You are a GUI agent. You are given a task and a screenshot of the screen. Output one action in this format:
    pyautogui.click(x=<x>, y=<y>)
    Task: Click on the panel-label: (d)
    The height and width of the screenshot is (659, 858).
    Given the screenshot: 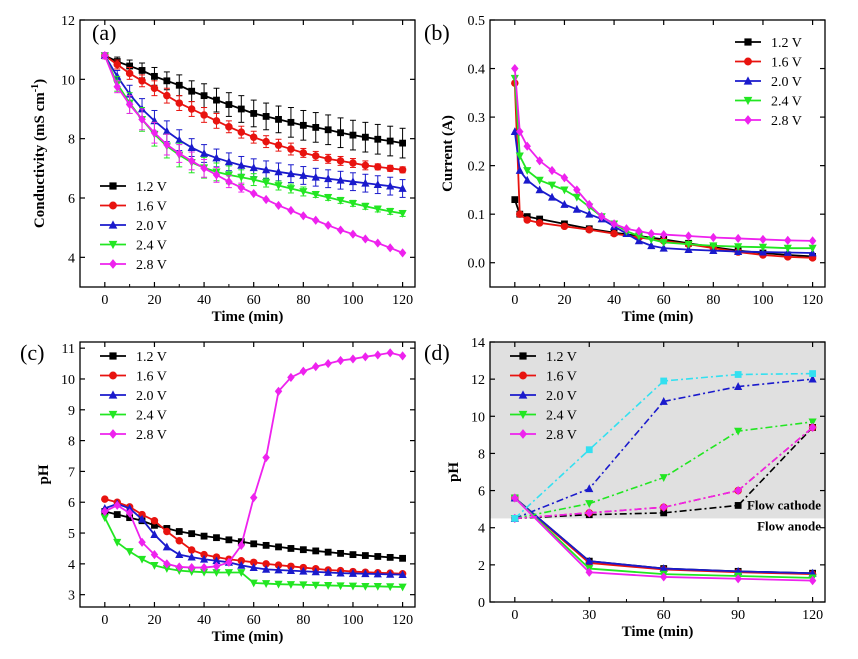 What is the action you would take?
    pyautogui.click(x=437, y=352)
    